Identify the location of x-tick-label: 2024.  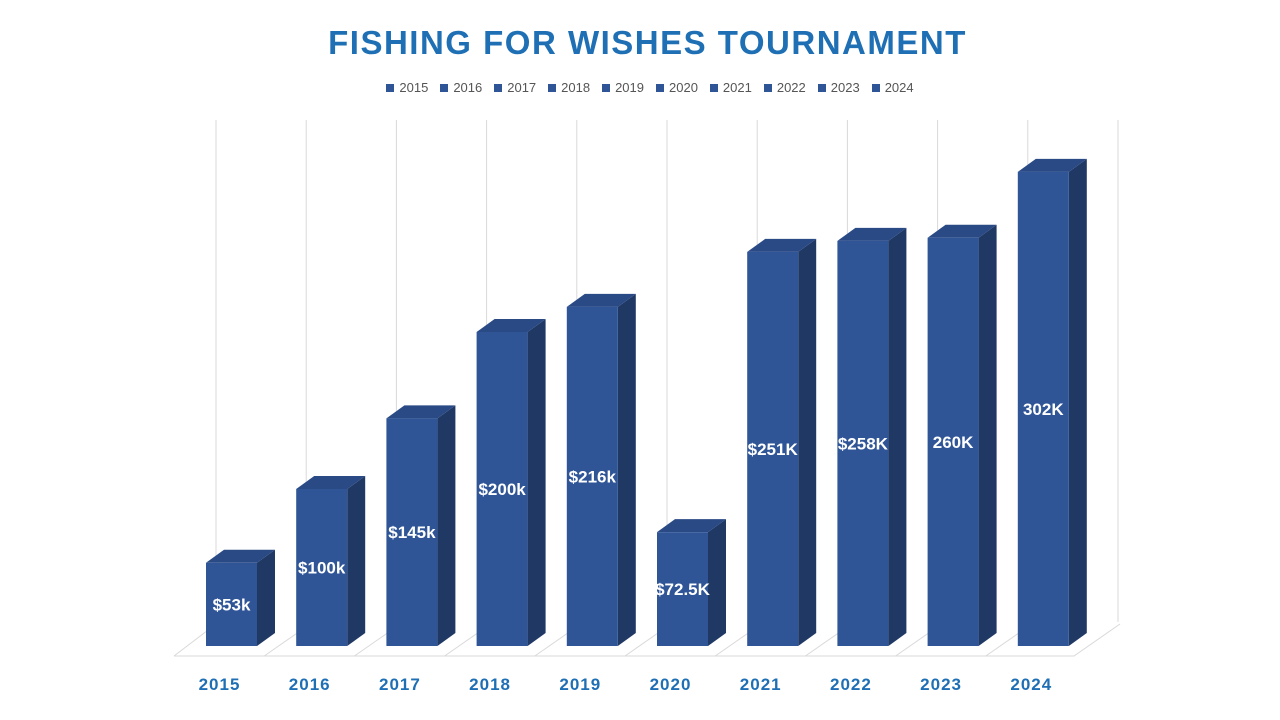
(1031, 684).